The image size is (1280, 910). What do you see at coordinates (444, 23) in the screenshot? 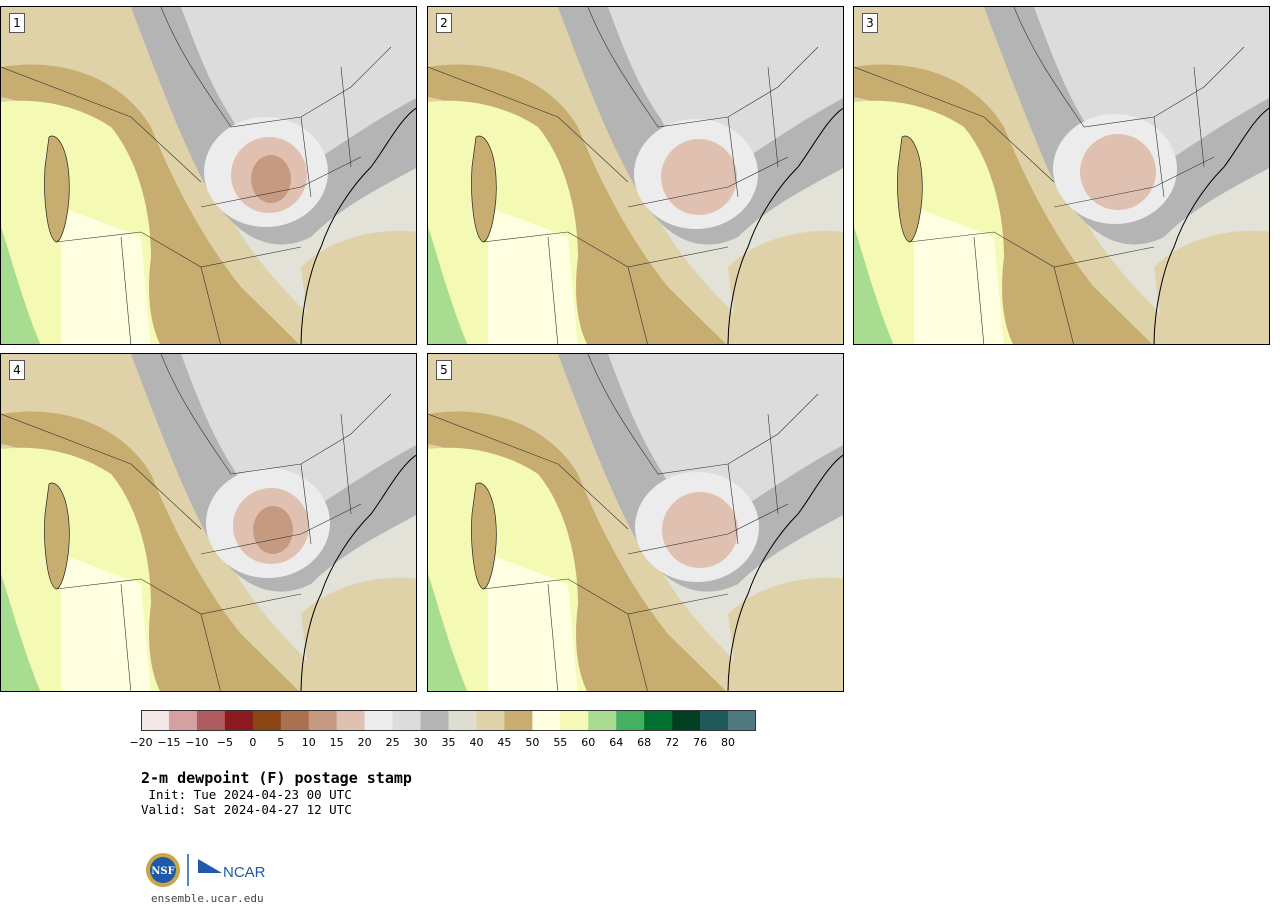
I see `panel-number-label: 2` at bounding box center [444, 23].